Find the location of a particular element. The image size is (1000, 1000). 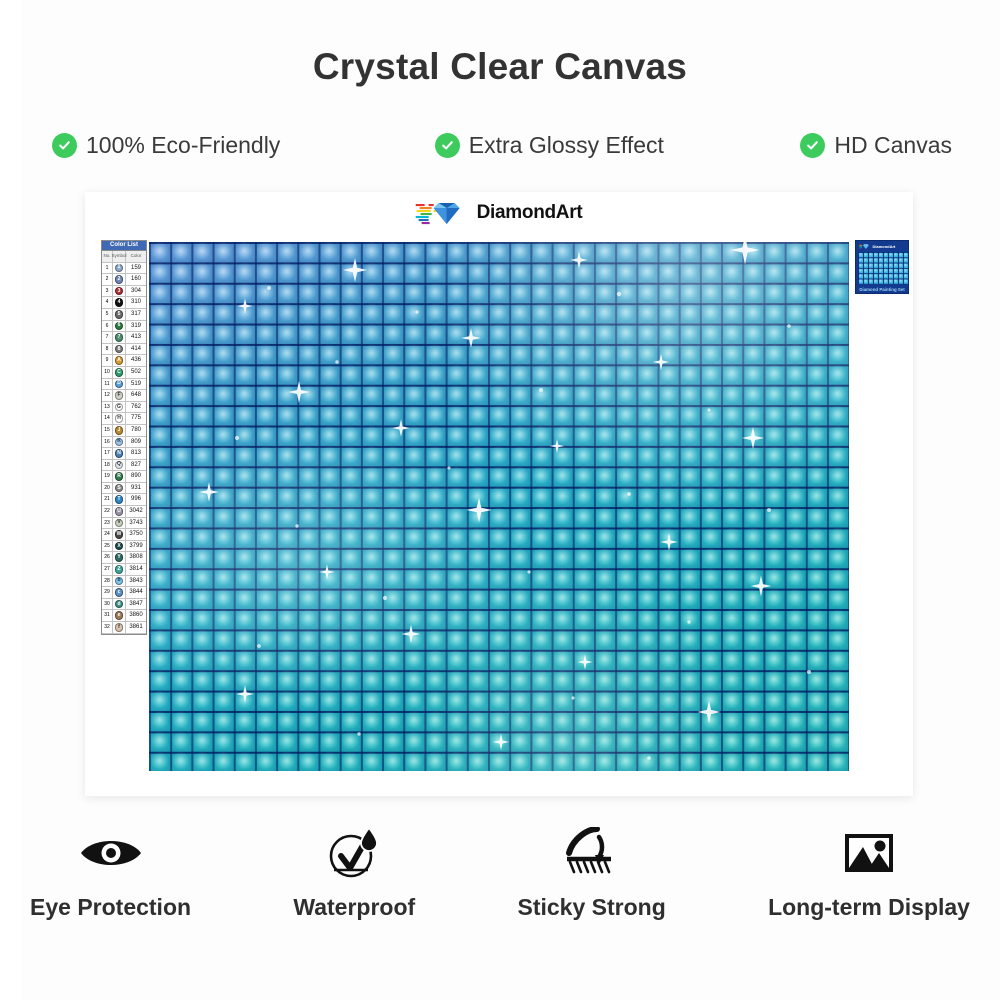

color-row-number: 20 is located at coordinates (107, 488).